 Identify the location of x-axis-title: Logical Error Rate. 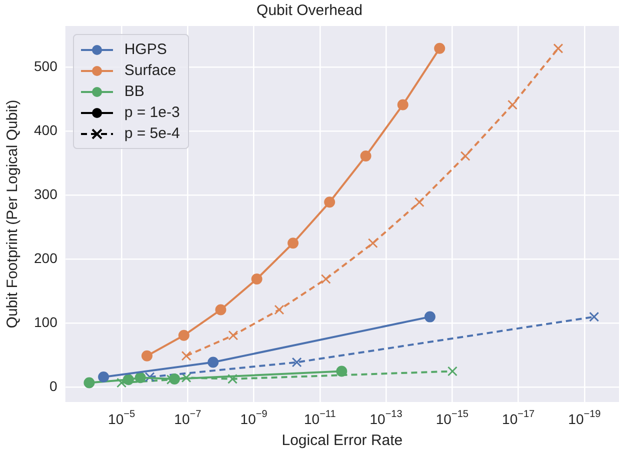
(342, 441).